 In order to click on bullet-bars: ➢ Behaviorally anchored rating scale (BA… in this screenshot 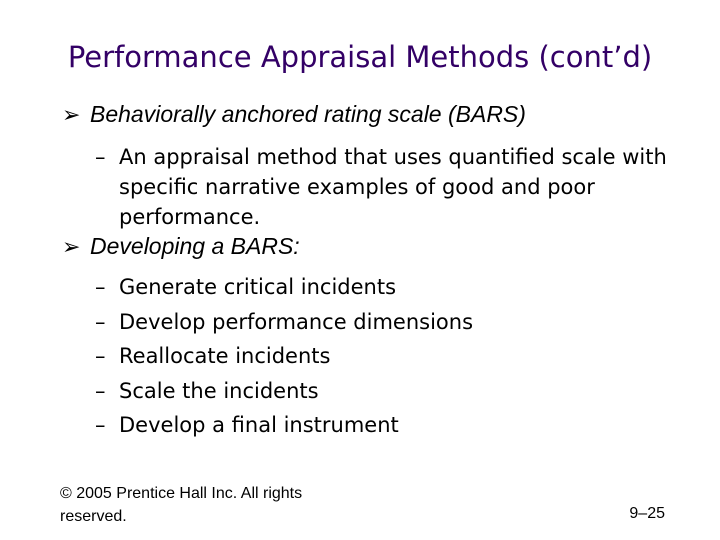, I will do `click(294, 114)`.